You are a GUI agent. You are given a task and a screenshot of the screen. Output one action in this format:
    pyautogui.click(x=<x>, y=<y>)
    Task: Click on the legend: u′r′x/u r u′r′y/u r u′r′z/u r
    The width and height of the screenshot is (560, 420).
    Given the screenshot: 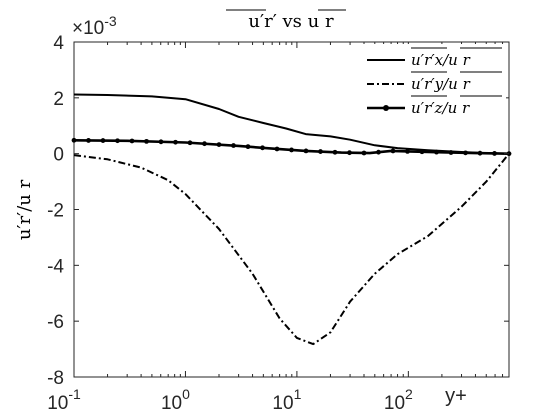 What is the action you would take?
    pyautogui.click(x=434, y=84)
    